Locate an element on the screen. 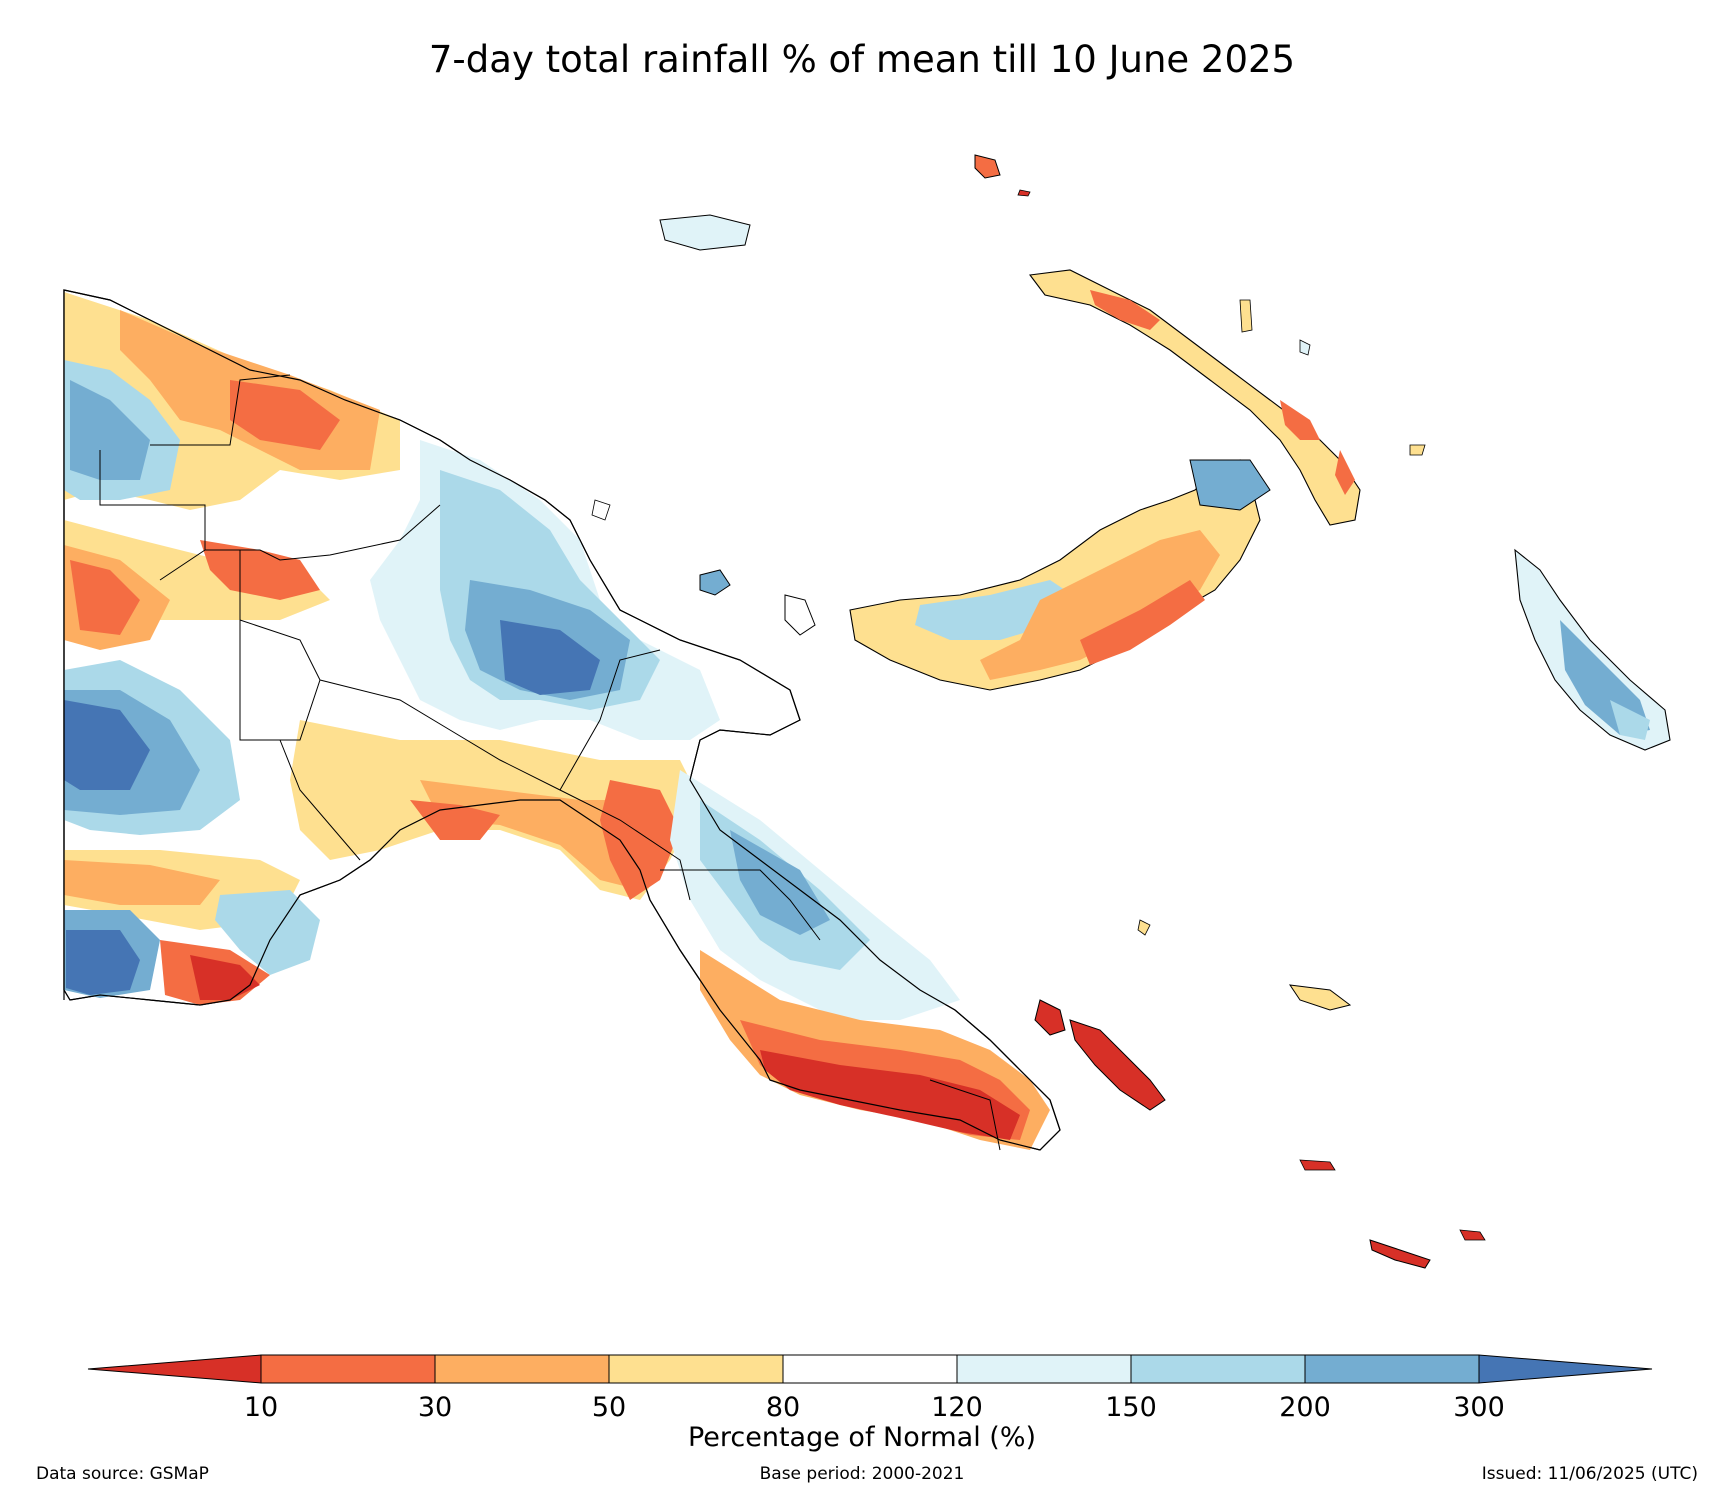 The image size is (1724, 1494). base-period: Base period: 2000-2021 is located at coordinates (862, 1474).